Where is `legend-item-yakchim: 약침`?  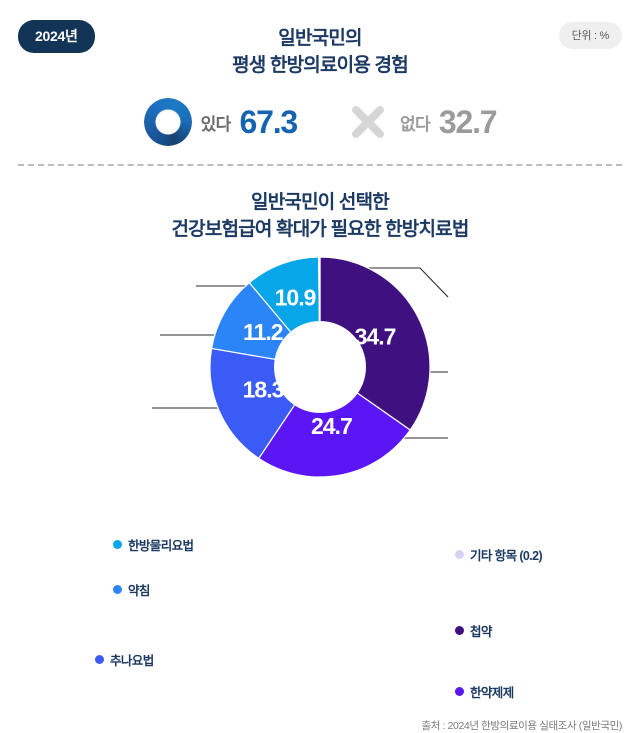
legend-item-yakchim: 약침 is located at coordinates (131, 589).